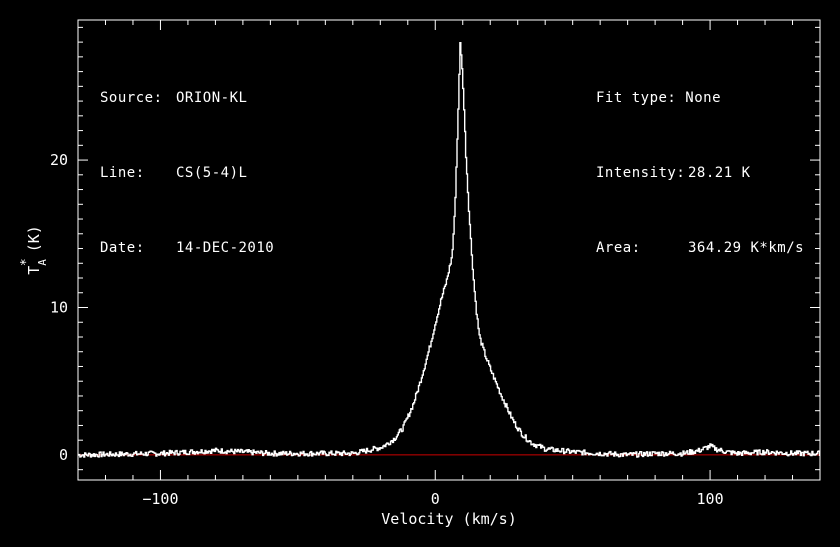 The height and width of the screenshot is (547, 840). I want to click on x-tick-label: −100, so click(160, 499).